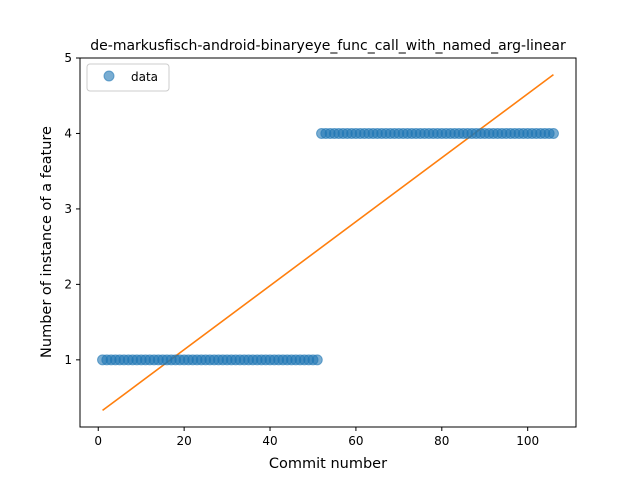 The height and width of the screenshot is (484, 640). What do you see at coordinates (98, 441) in the screenshot?
I see `x-tick-label: 0` at bounding box center [98, 441].